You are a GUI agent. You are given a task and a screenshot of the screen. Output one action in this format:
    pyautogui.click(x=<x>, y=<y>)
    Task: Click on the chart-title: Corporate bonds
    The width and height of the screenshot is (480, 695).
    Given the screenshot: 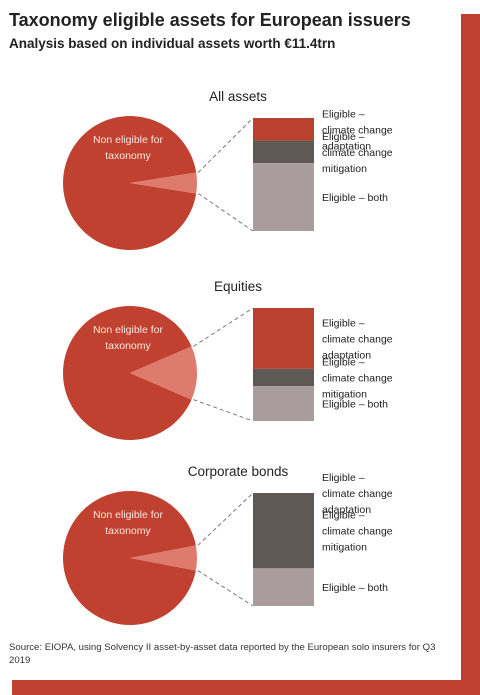 What is the action you would take?
    pyautogui.click(x=238, y=471)
    